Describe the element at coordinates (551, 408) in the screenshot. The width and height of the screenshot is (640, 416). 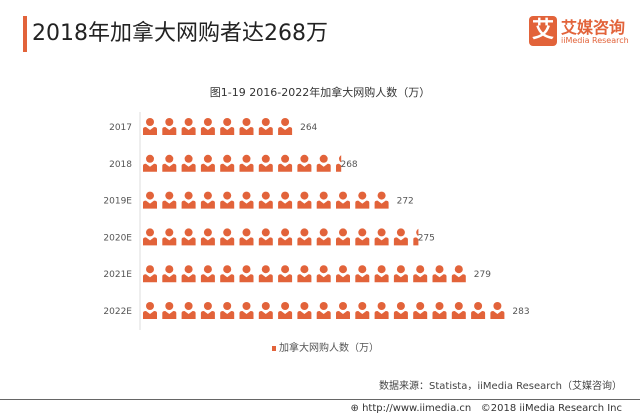
I see `copyright: ©2018 iiMedia Research Inc` at that location.